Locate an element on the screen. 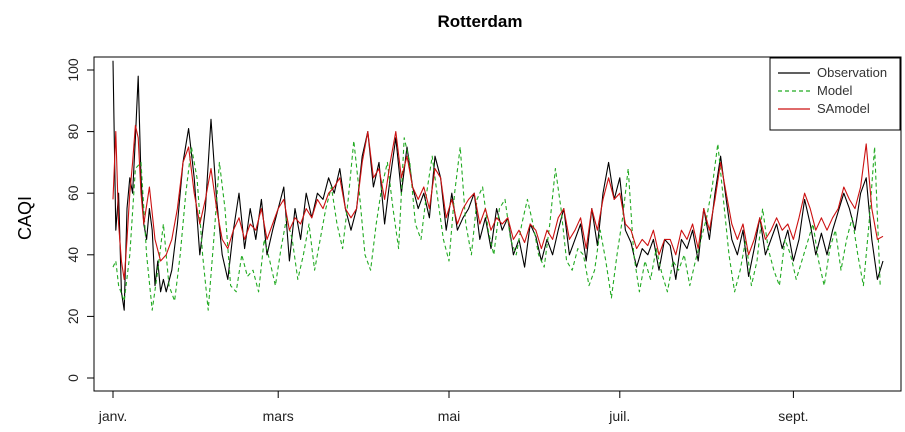  x-axis: janv. mars mai juil. sept. is located at coordinates (453, 407).